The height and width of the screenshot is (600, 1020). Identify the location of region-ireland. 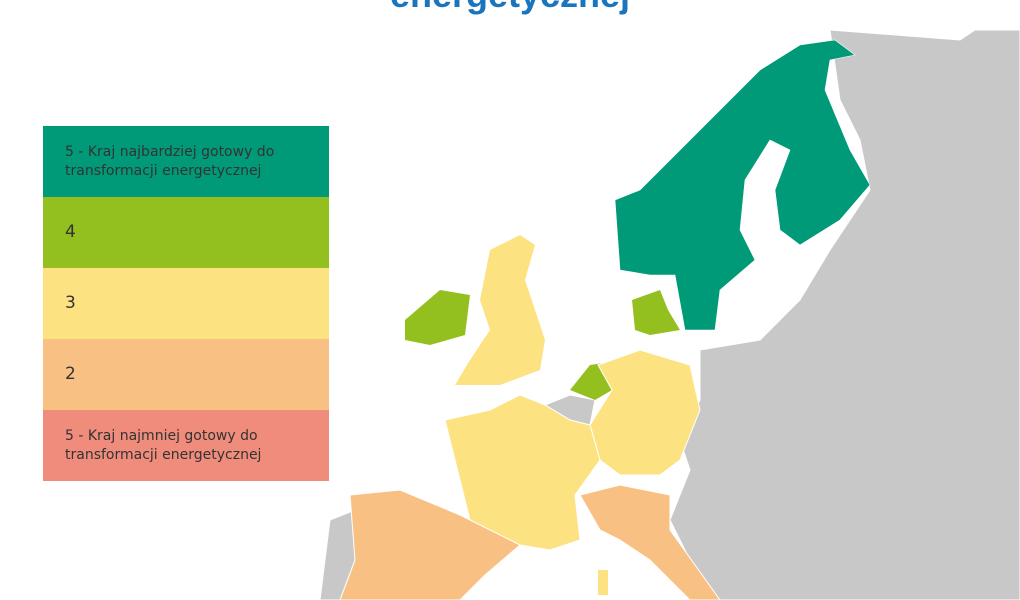
(437, 317).